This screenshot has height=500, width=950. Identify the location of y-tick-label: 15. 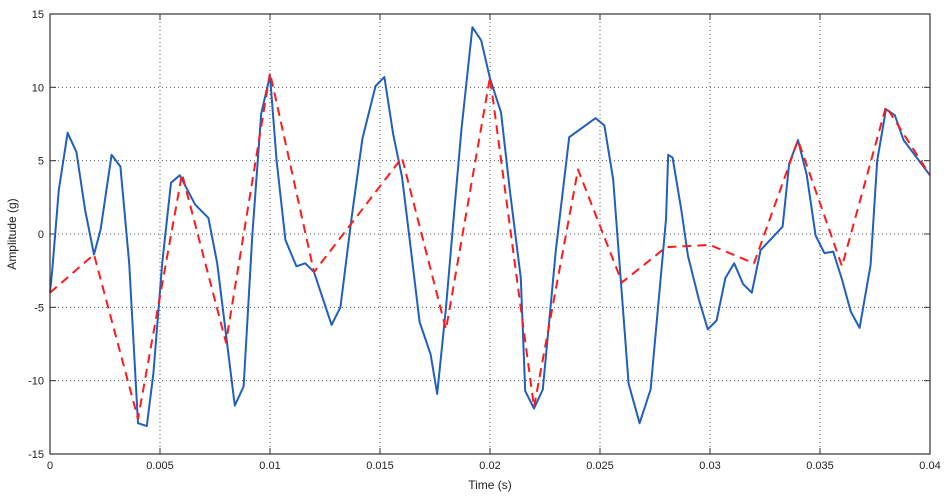
(38, 15).